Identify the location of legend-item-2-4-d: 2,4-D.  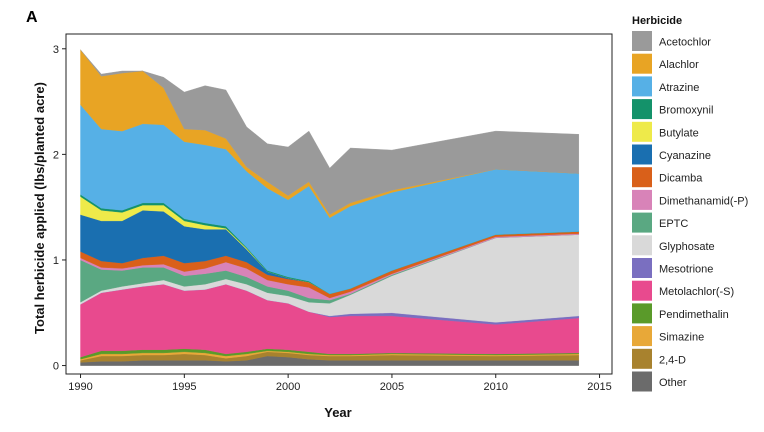
(659, 358).